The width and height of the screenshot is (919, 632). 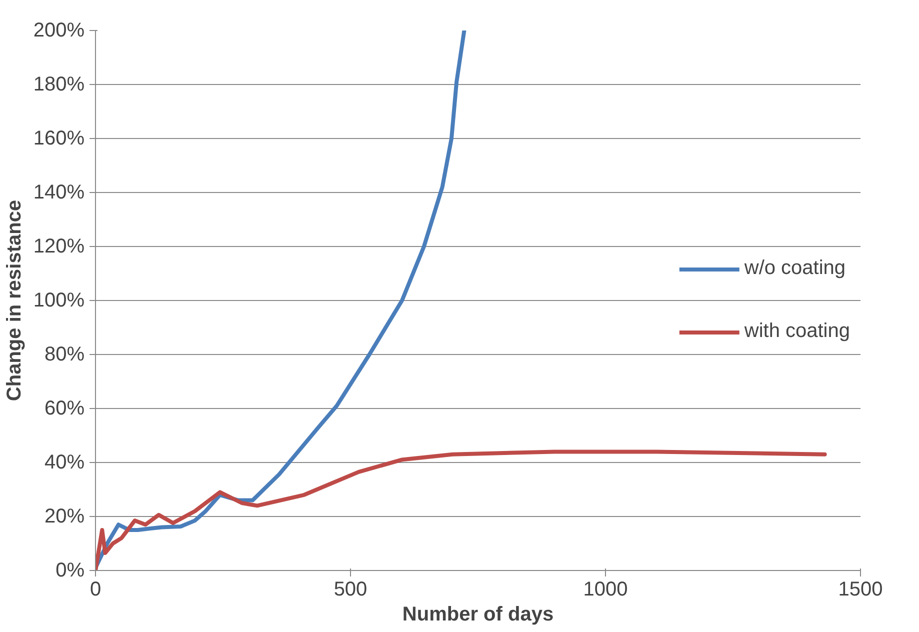 What do you see at coordinates (797, 331) in the screenshot?
I see `legend-label: with coating` at bounding box center [797, 331].